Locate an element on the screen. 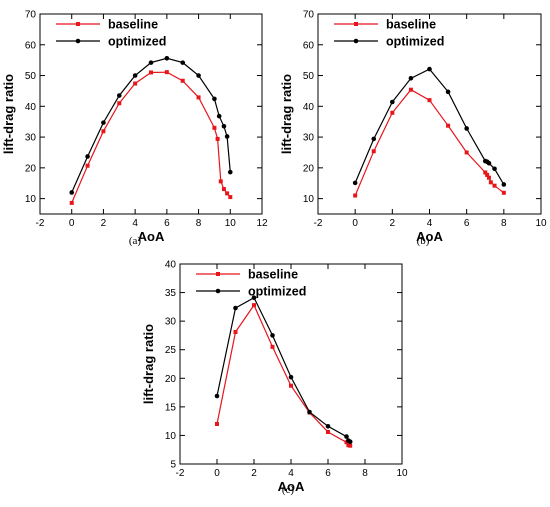  x-tick-label: 12 is located at coordinates (262, 223).